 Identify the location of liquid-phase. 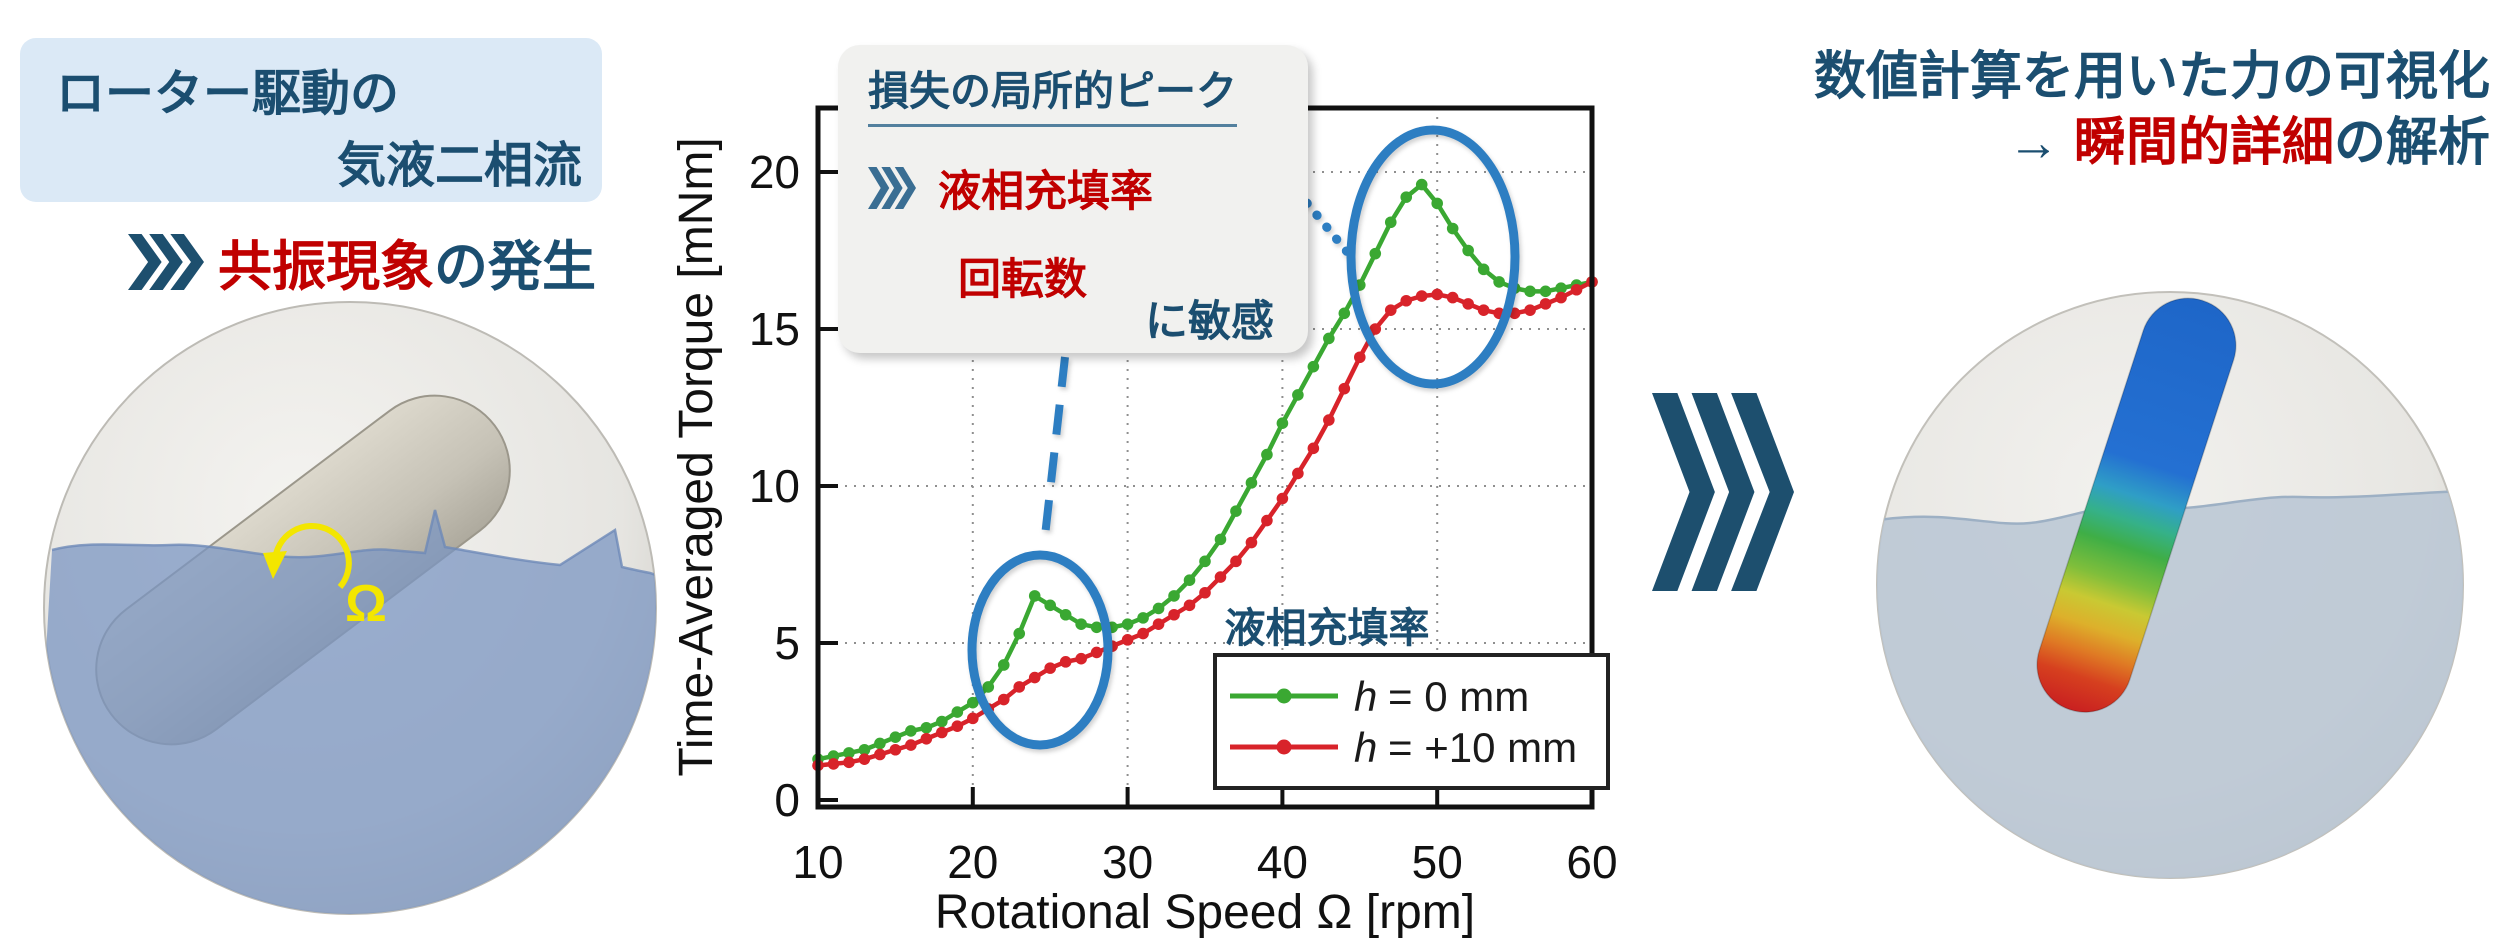
(2170, 684).